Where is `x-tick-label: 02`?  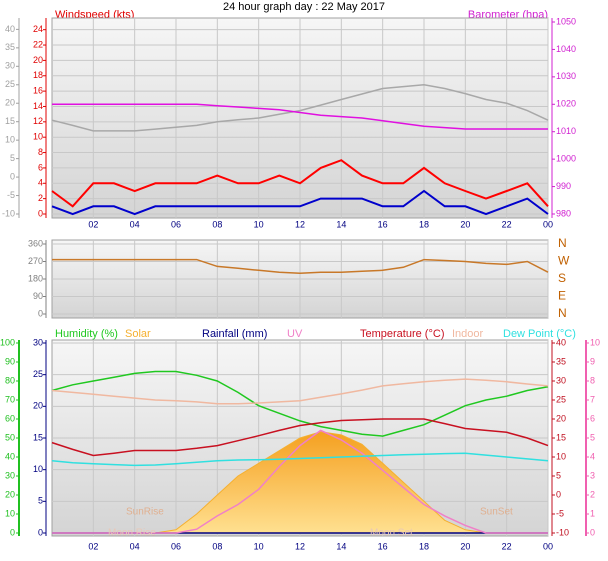
x-tick-label: 02 is located at coordinates (93, 224).